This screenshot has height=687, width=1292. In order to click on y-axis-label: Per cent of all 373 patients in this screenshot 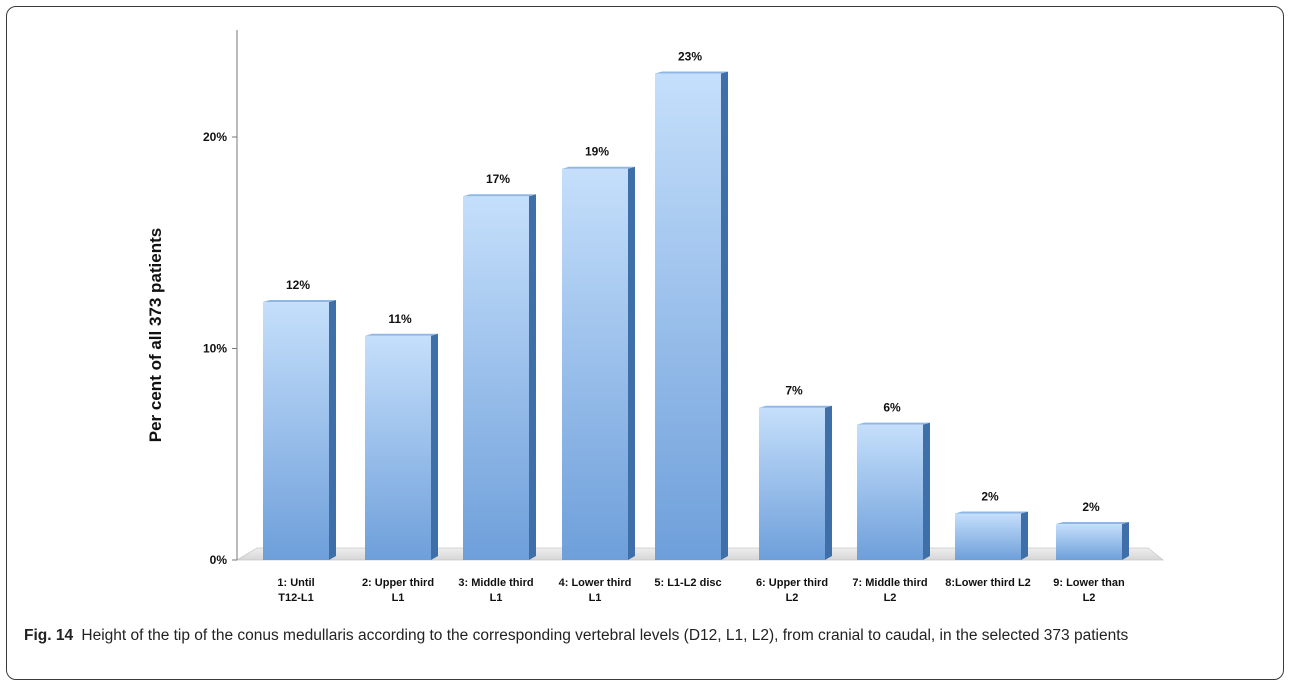, I will do `click(155, 335)`.